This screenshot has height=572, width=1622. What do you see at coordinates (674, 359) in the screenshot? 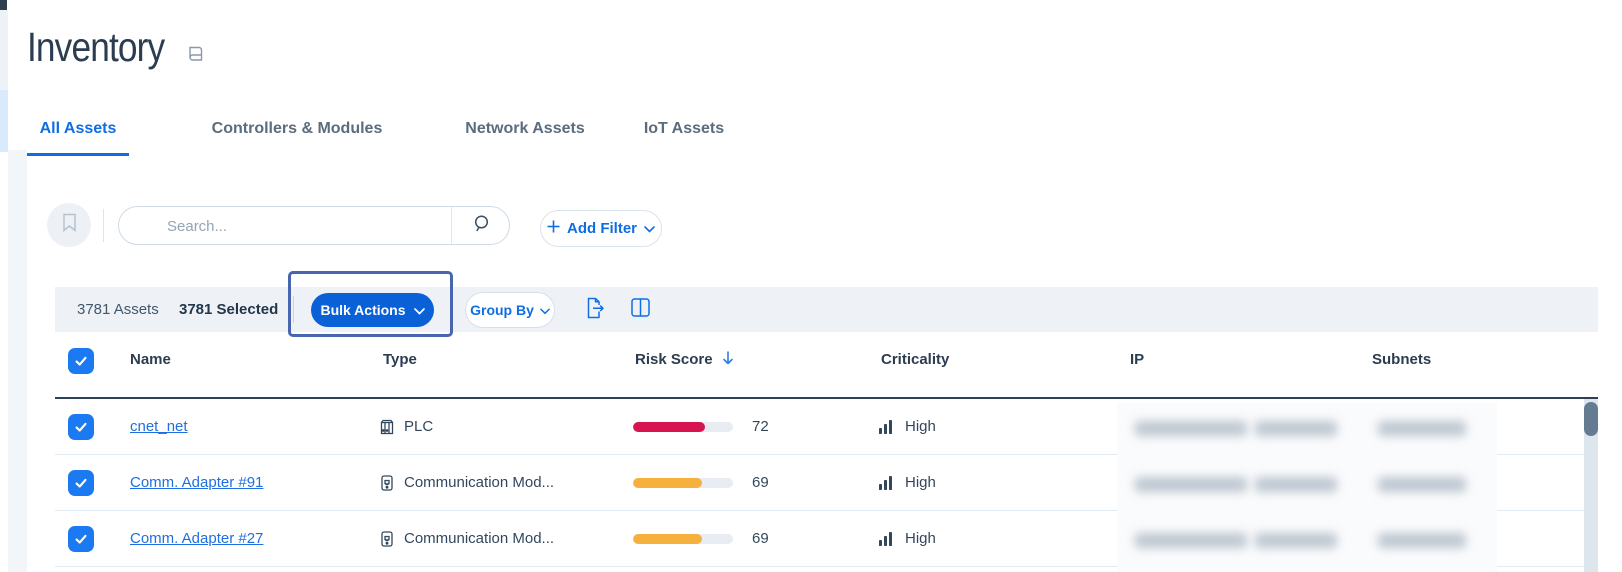
I see `column-header-risk-score: Risk Score` at bounding box center [674, 359].